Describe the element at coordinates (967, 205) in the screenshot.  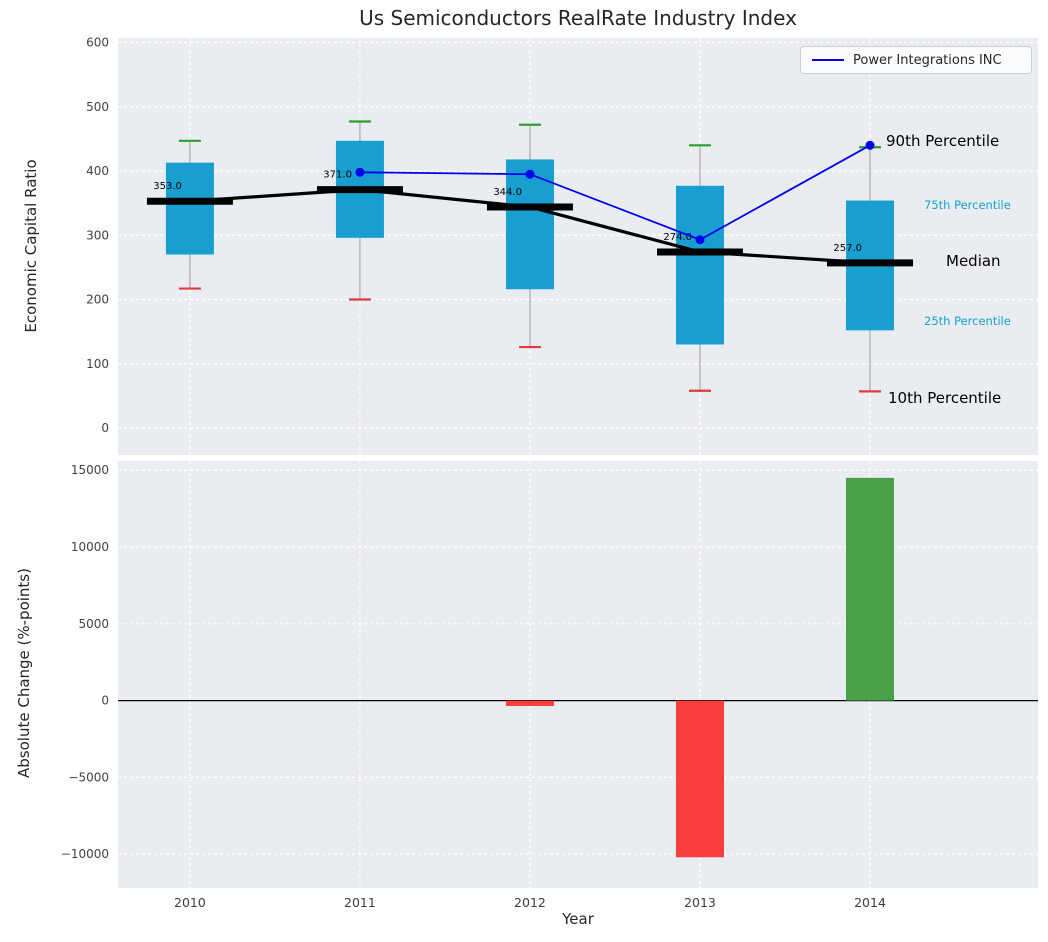
I see `annotation-75th-percentile: 75th Percentile` at that location.